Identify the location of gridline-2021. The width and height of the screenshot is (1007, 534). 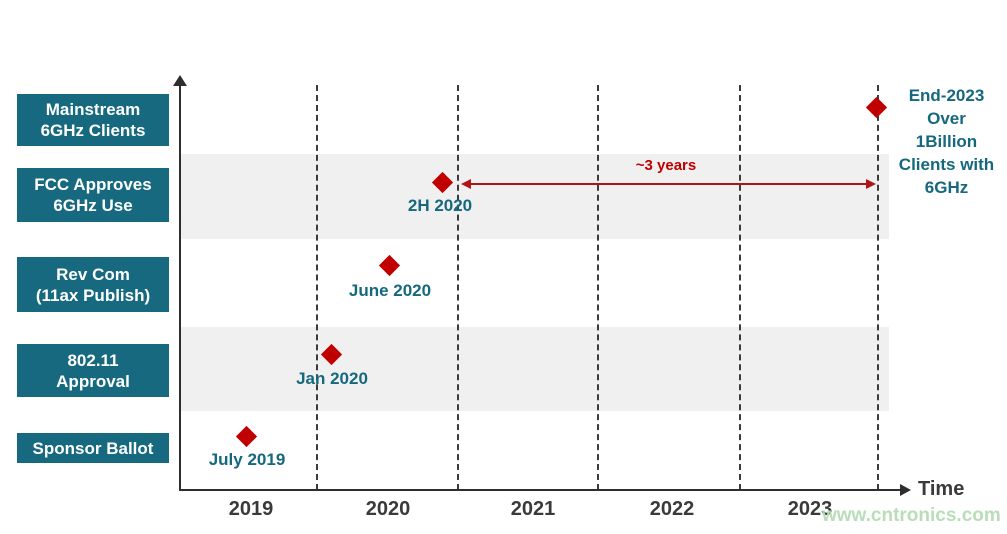
(458, 287).